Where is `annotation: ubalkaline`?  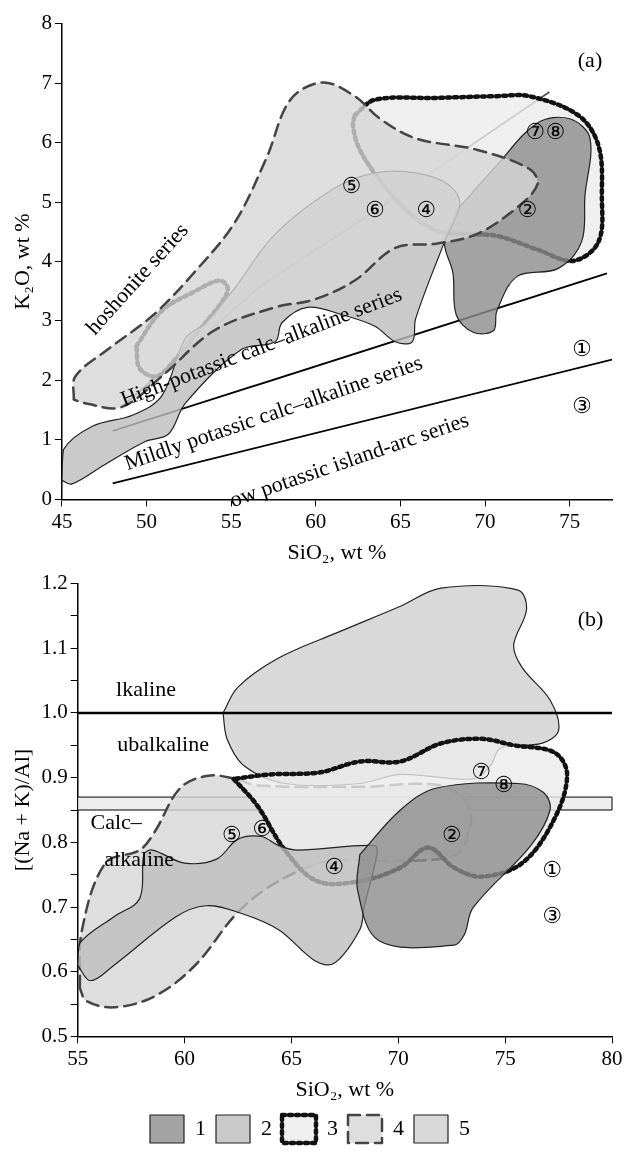
annotation: ubalkaline is located at coordinates (163, 744).